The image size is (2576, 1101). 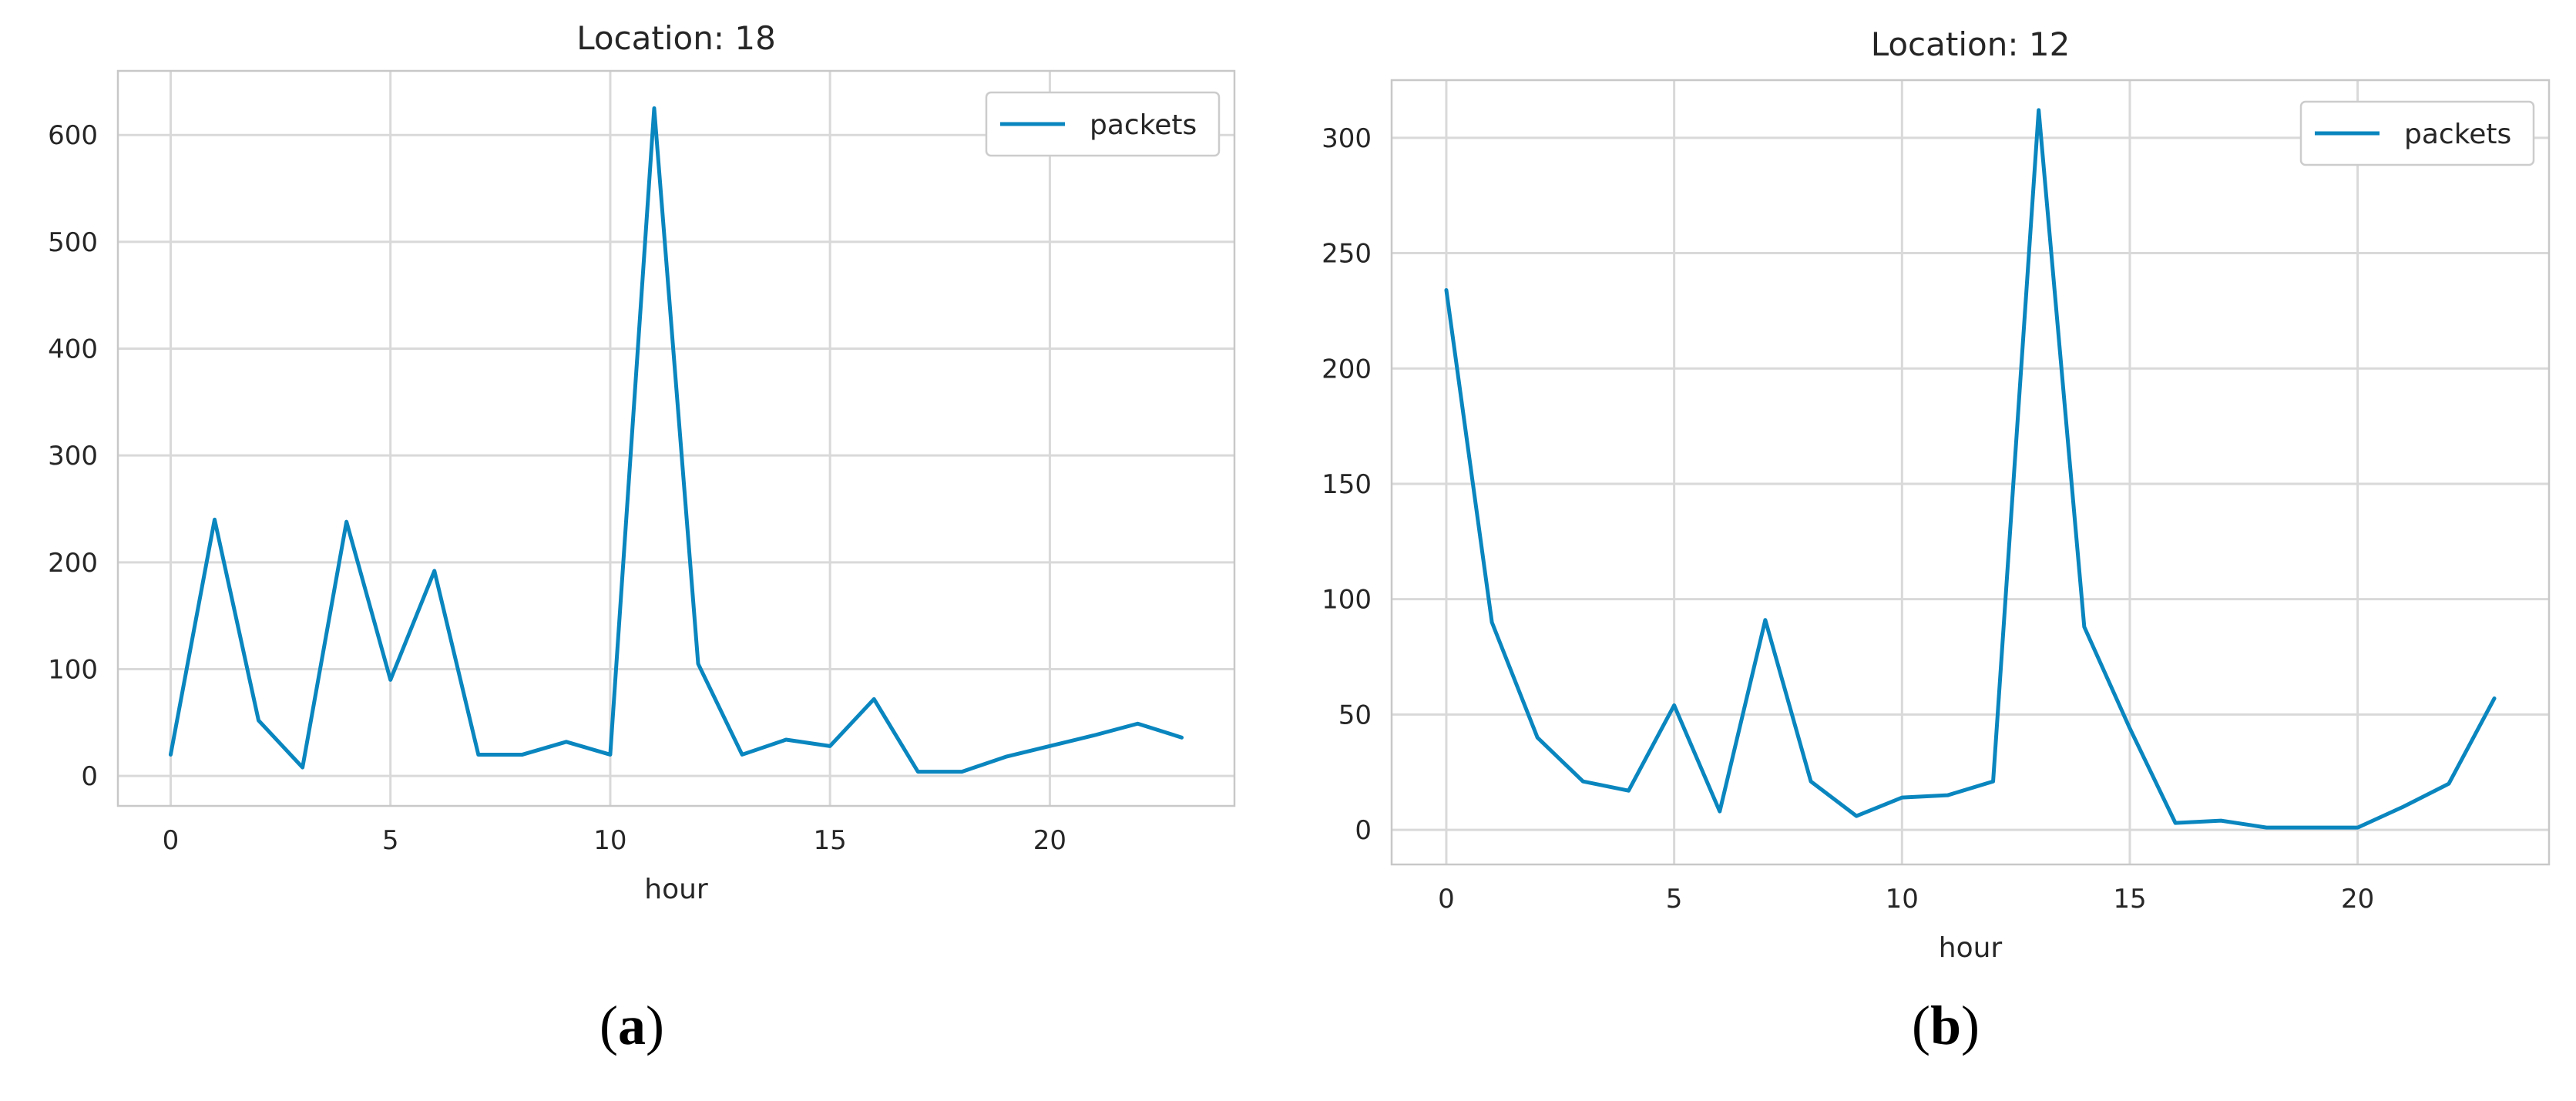 I want to click on panel-label: (b), so click(x=1946, y=1025).